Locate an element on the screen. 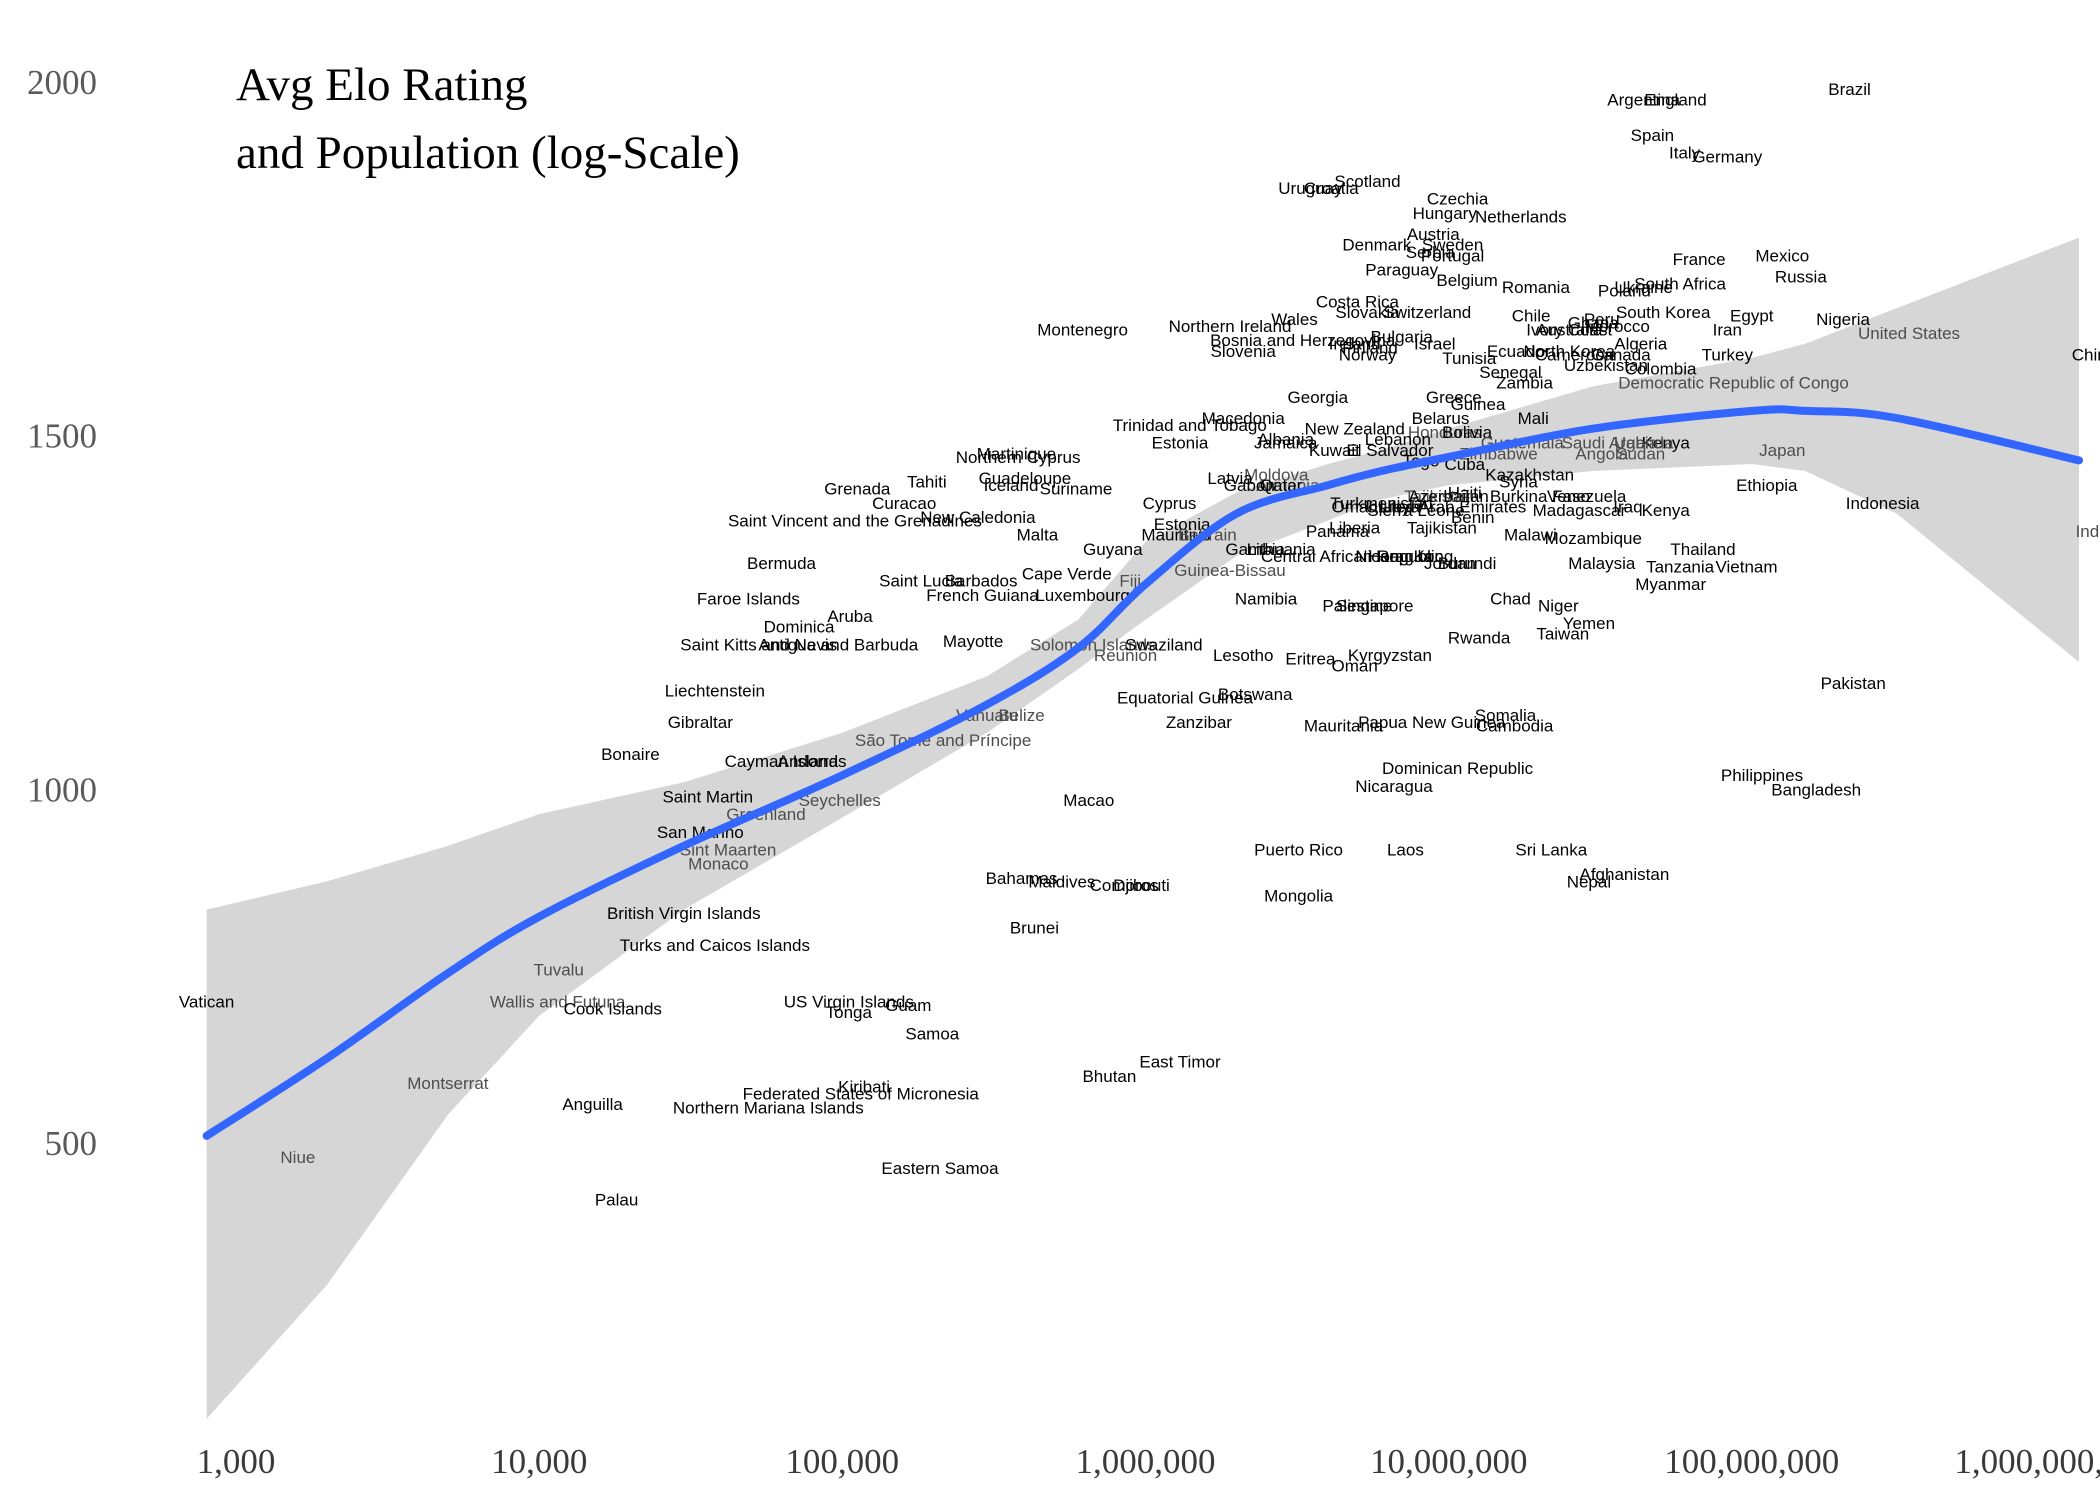 Image resolution: width=2100 pixels, height=1500 pixels. point-label: Poland is located at coordinates (1624, 291).